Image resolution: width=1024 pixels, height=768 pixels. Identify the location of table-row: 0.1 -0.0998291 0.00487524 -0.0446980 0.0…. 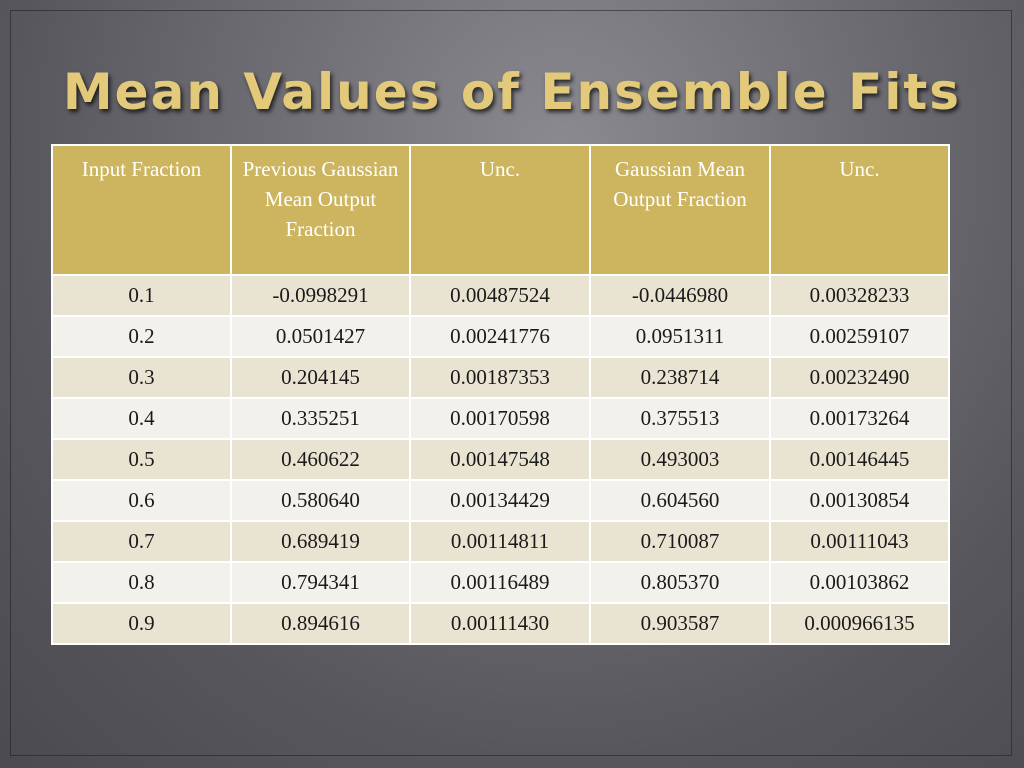
(500, 295).